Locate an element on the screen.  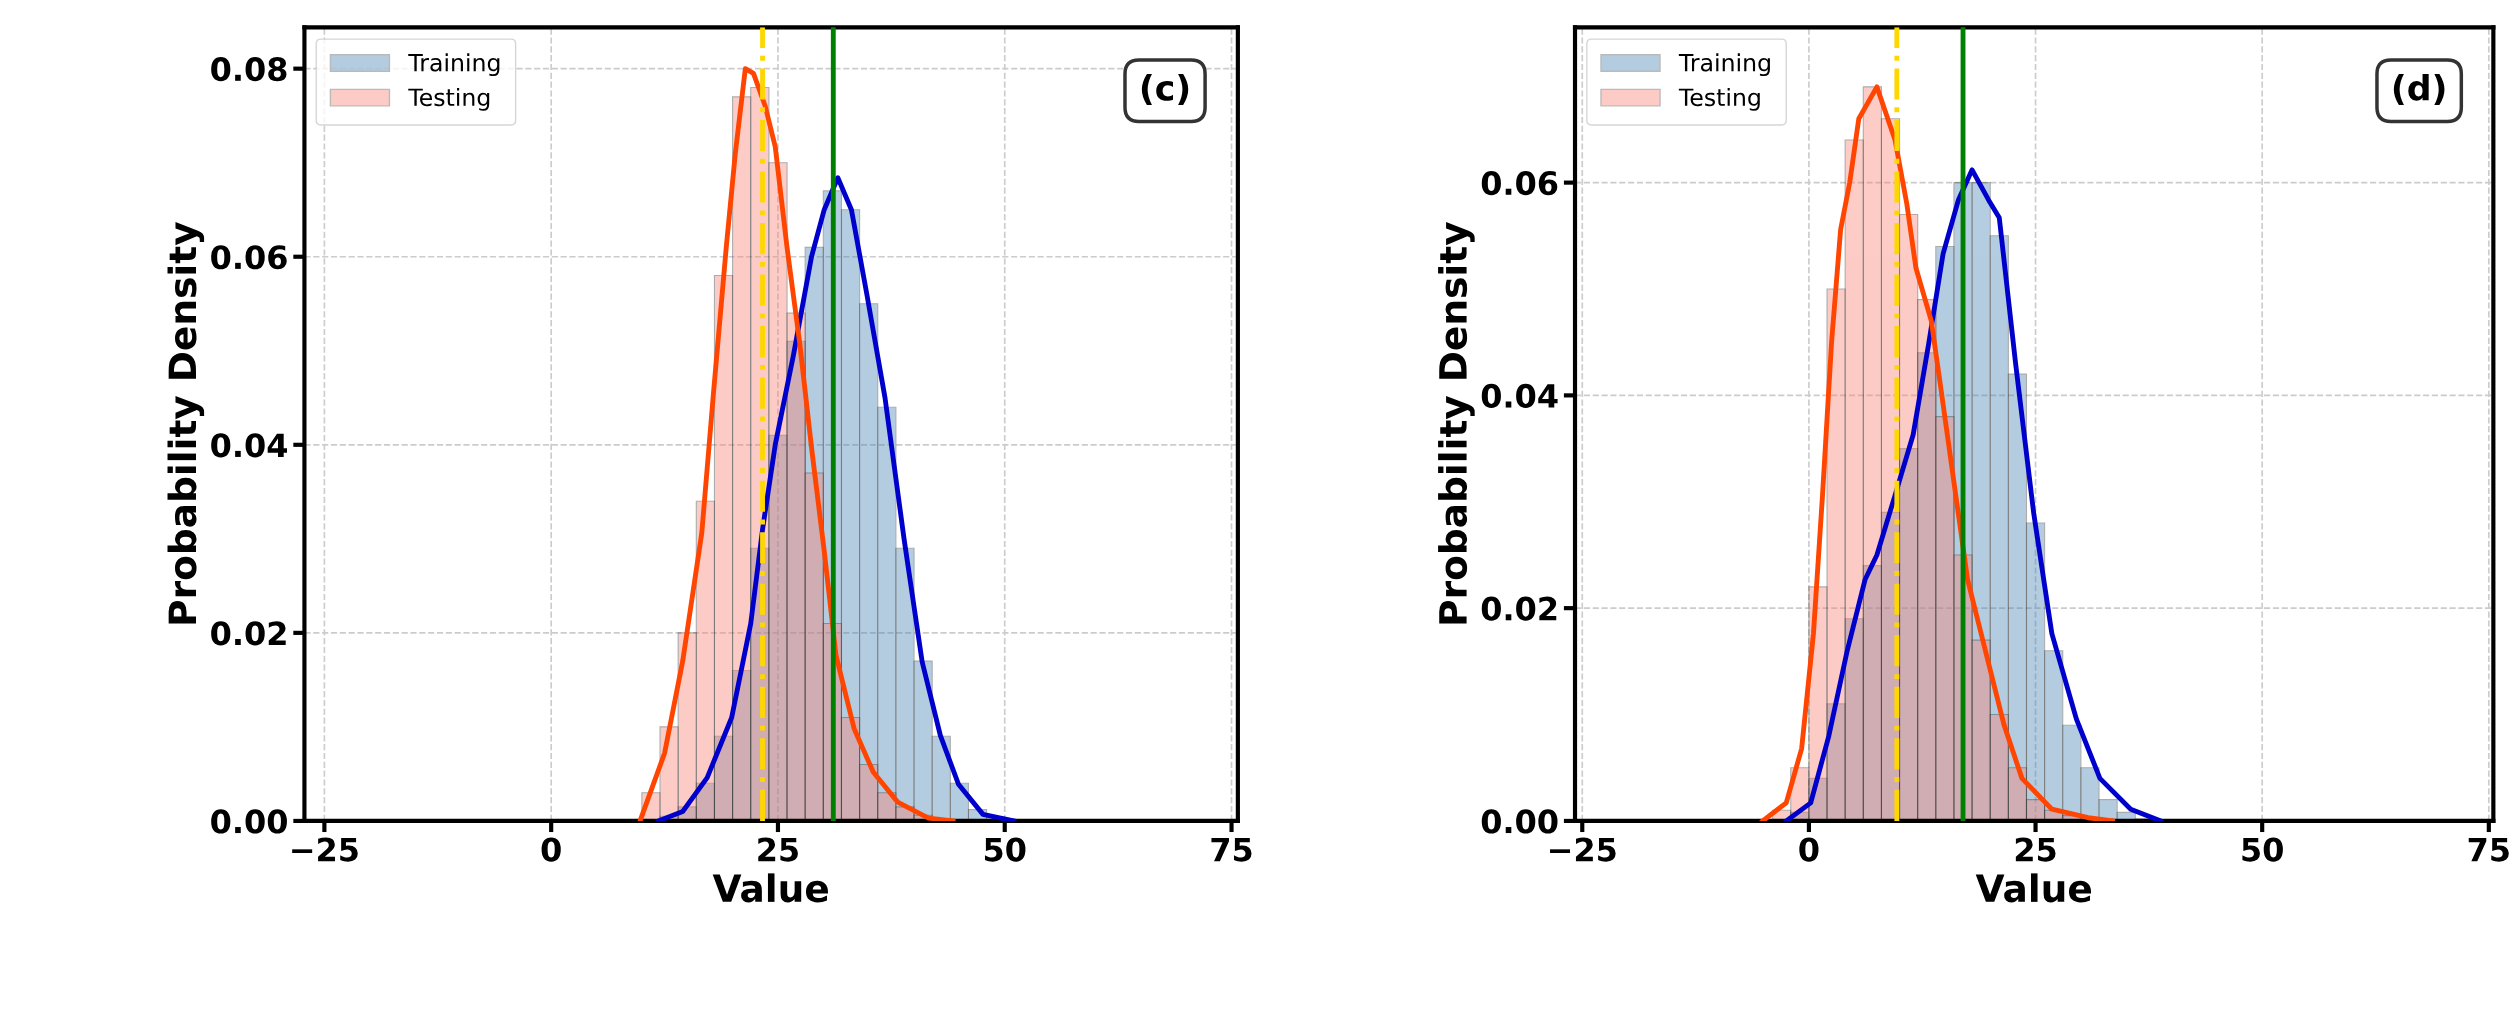
annotation: (c) is located at coordinates (1165, 89).